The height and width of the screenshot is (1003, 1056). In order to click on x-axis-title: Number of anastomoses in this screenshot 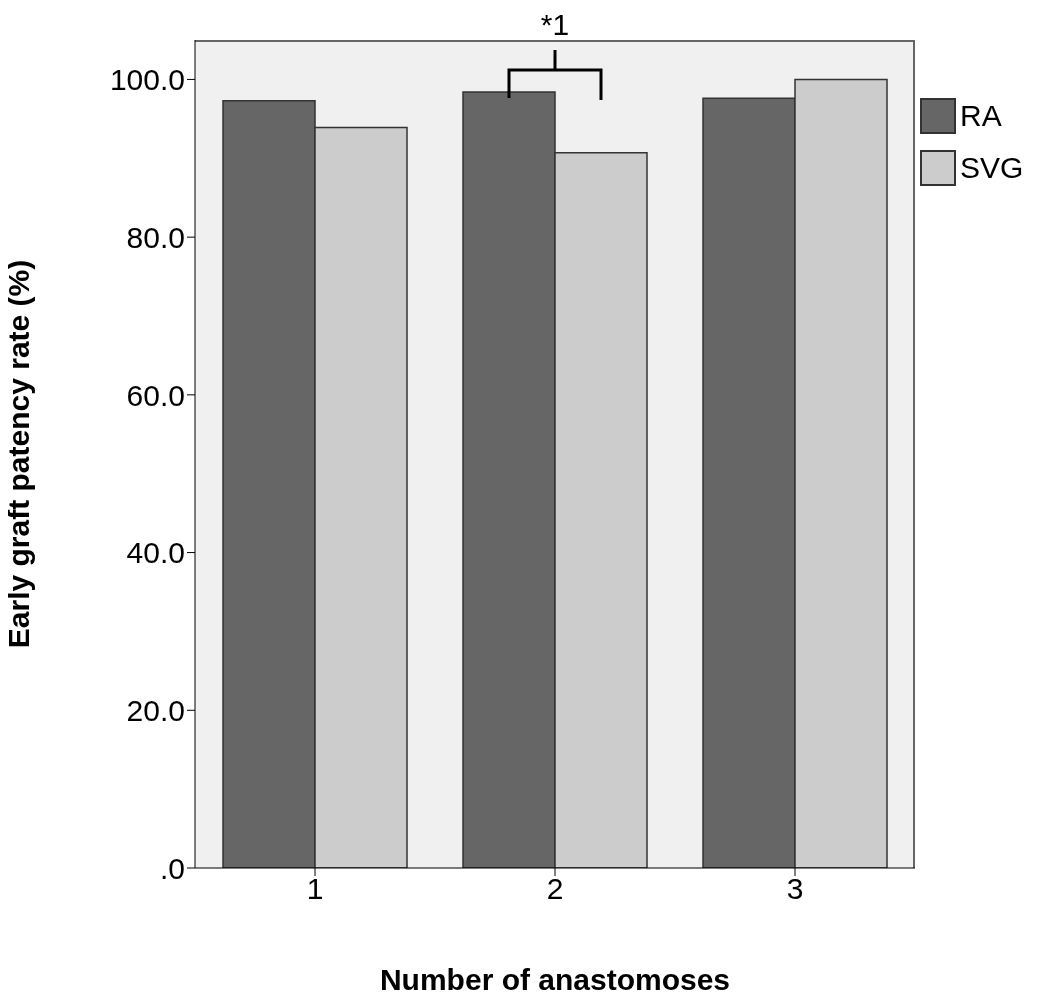, I will do `click(555, 979)`.